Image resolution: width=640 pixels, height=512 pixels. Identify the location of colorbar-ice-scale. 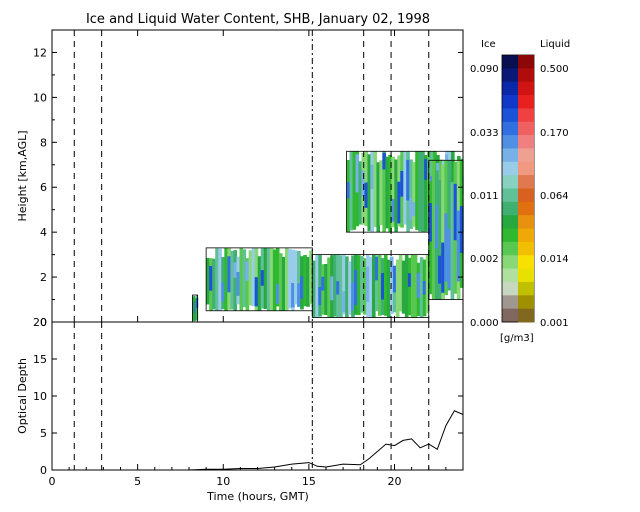
(518, 188).